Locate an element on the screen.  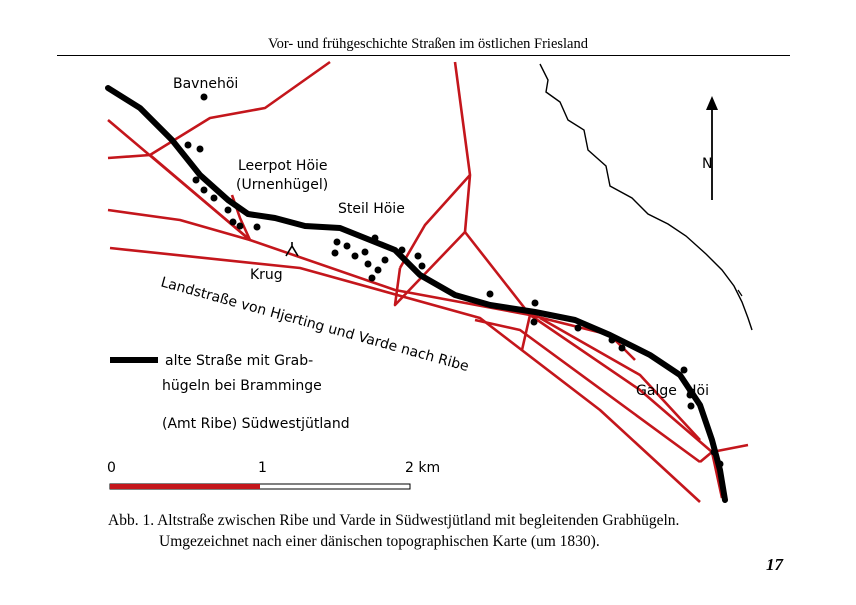
label-galge: Galge is located at coordinates (656, 391).